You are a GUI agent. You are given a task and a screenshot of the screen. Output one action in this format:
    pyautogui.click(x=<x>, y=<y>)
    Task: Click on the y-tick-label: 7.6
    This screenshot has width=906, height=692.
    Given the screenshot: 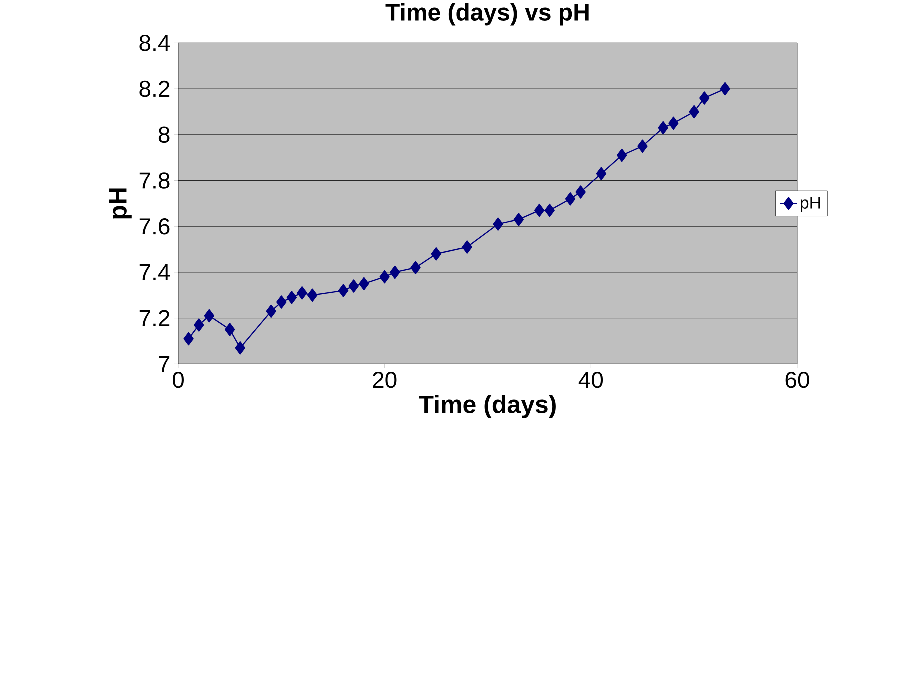 What is the action you would take?
    pyautogui.click(x=155, y=226)
    